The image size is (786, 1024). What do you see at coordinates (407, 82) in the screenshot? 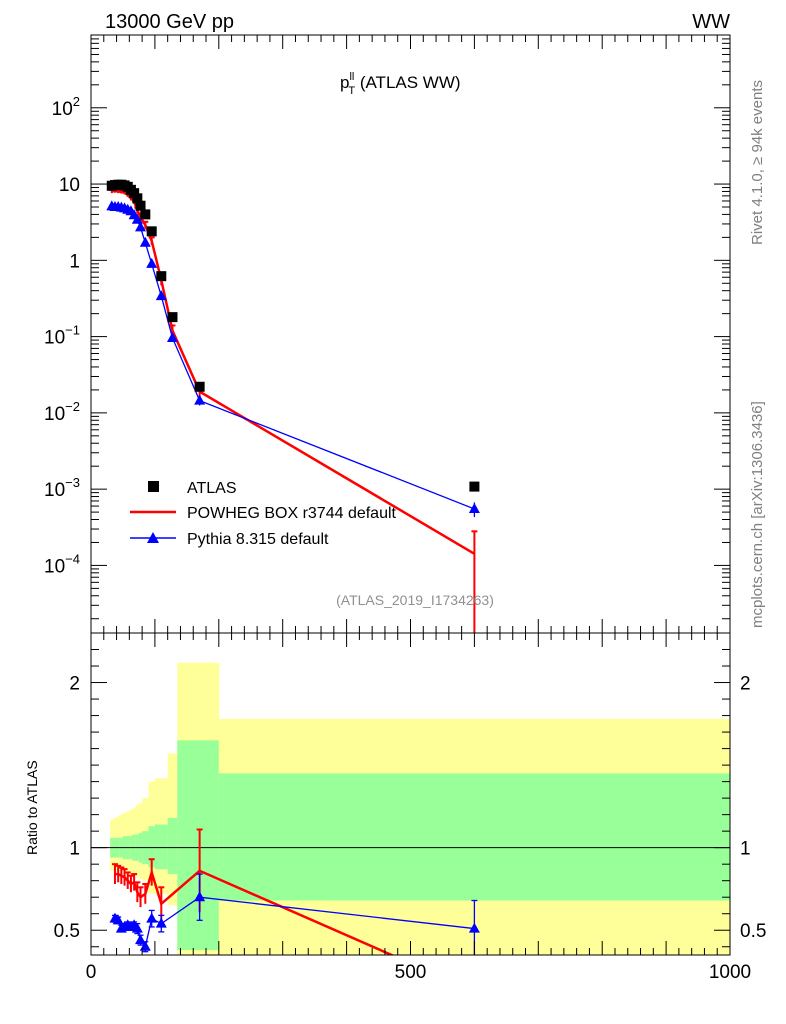
I see `plot-title-suffix: (ATLAS WW)` at bounding box center [407, 82].